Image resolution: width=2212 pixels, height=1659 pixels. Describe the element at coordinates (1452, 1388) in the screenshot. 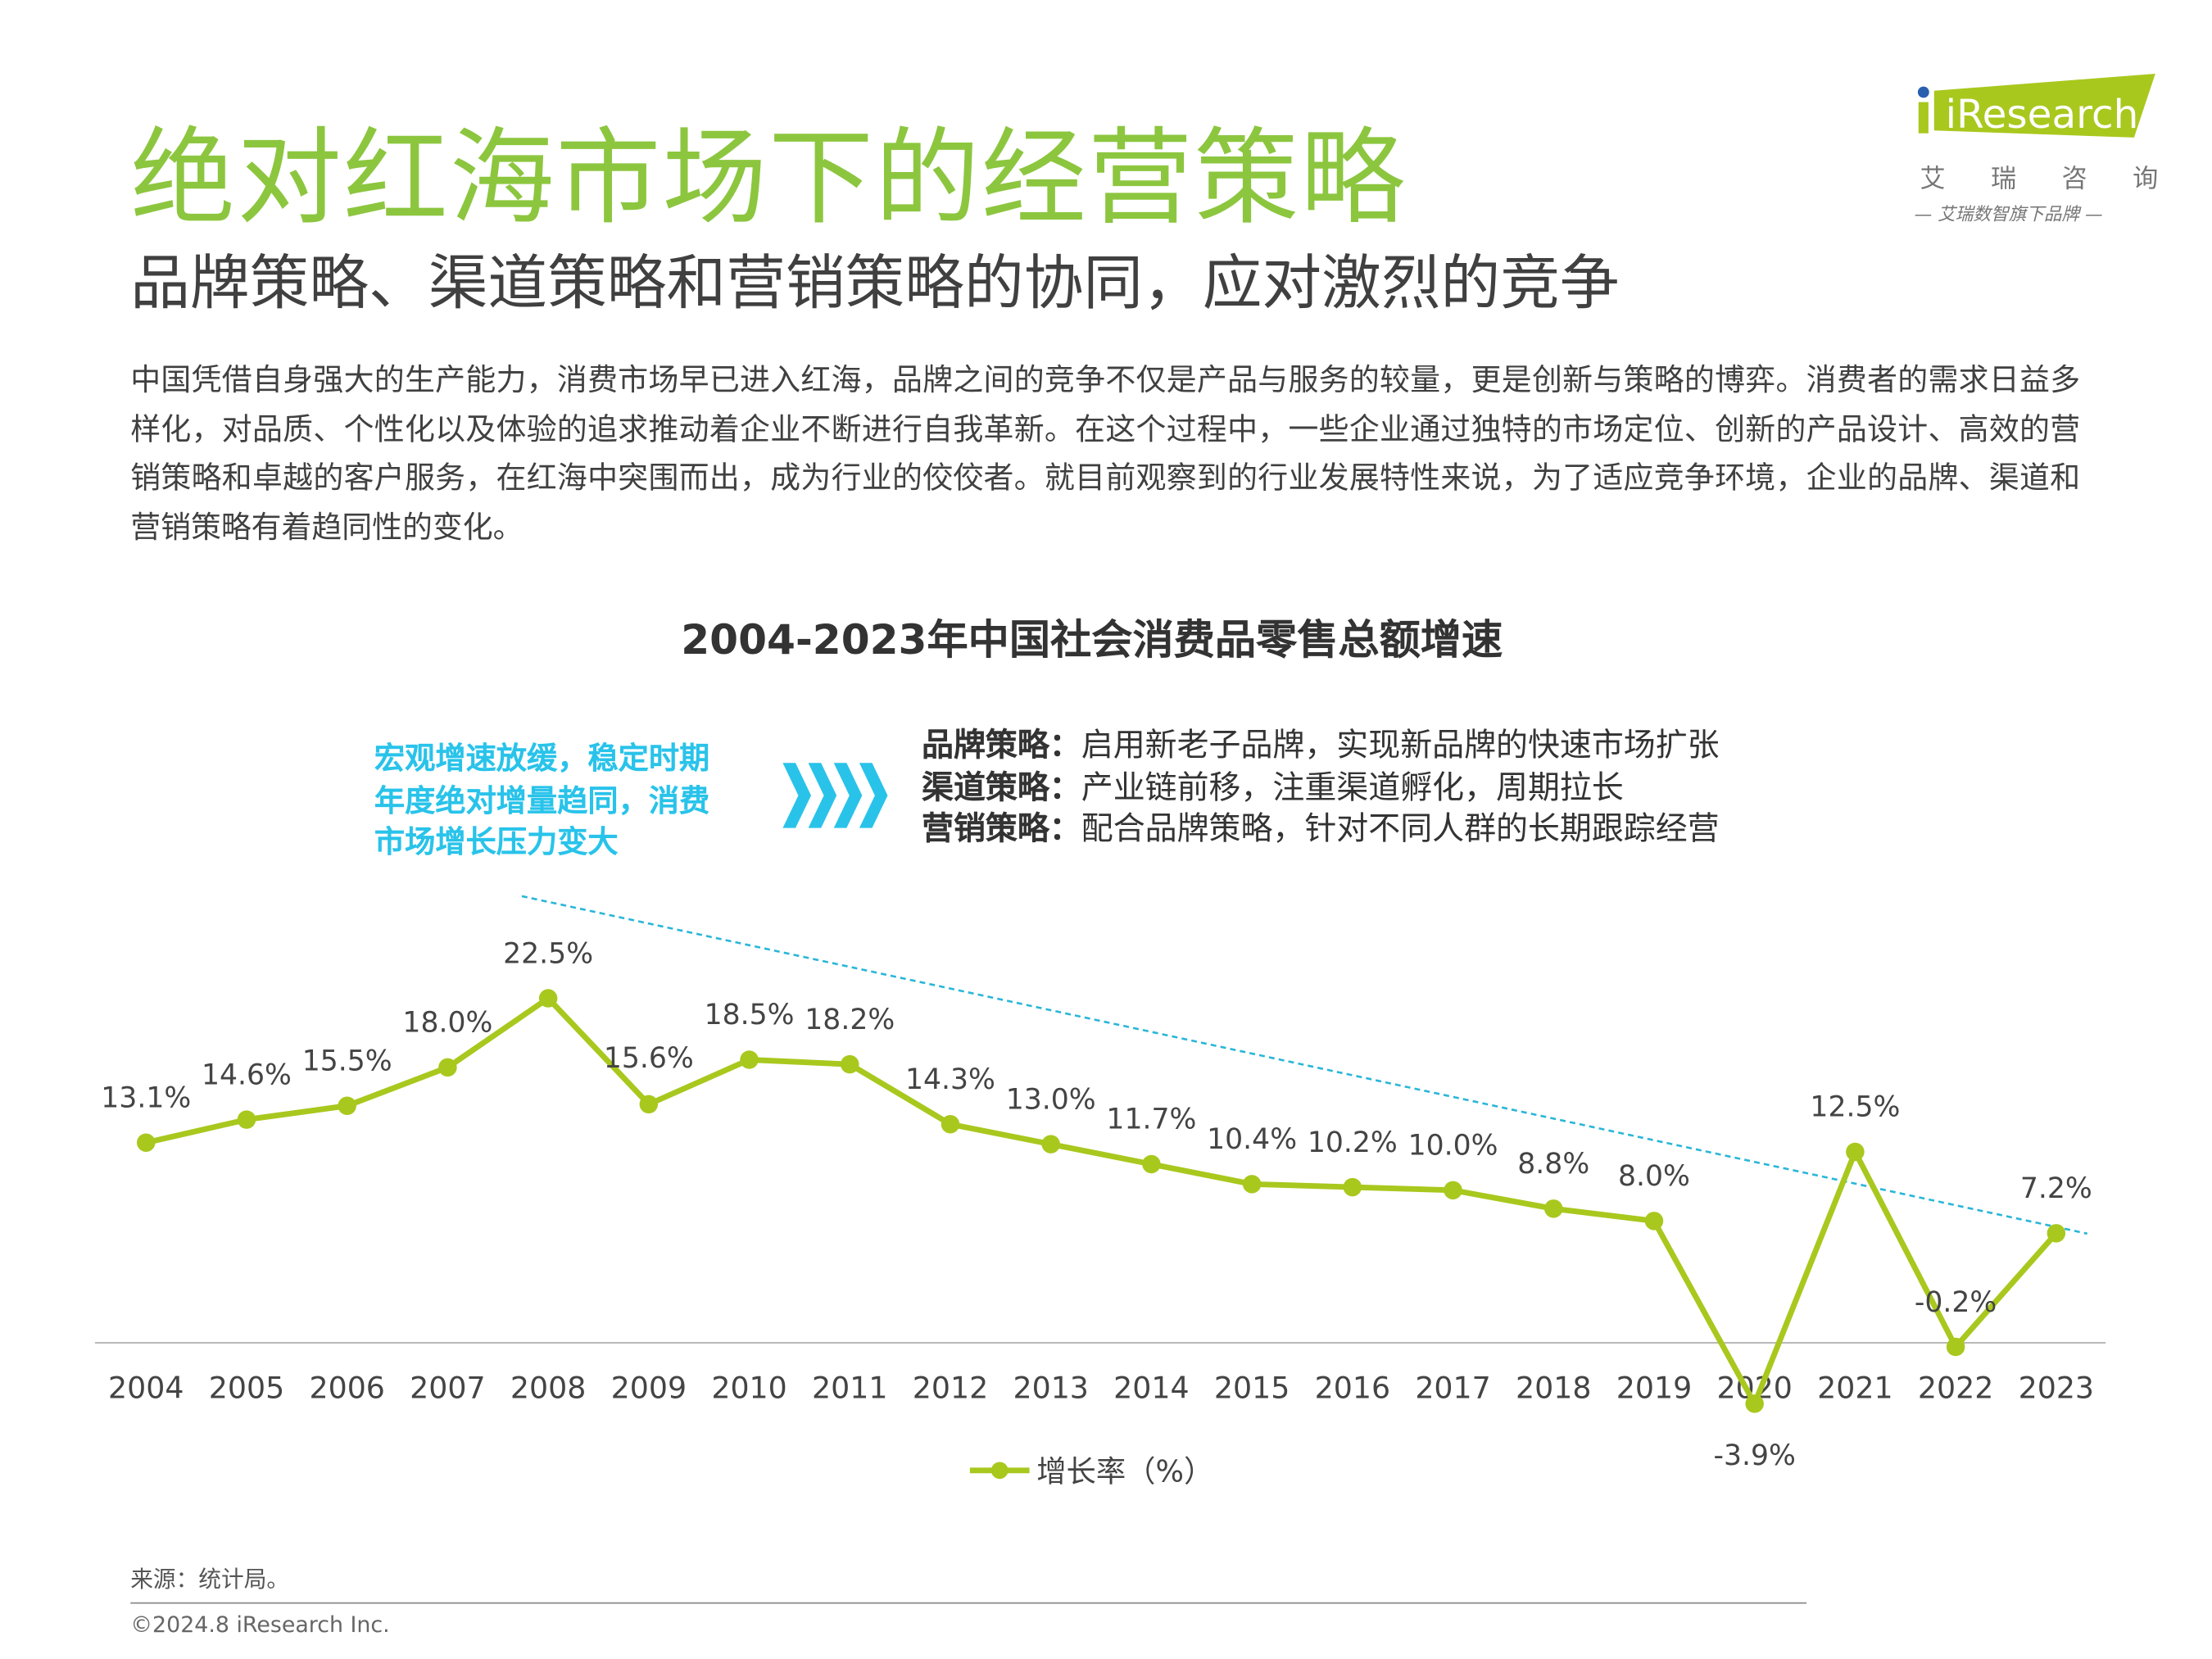

I see `x-tick-label: 2017` at that location.